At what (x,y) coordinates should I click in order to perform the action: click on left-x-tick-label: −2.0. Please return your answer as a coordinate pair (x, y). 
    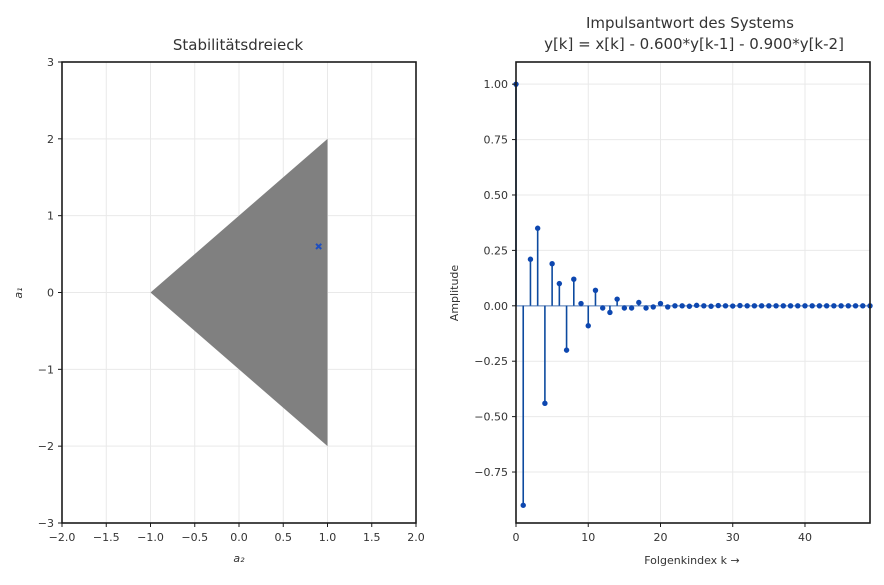
    Looking at the image, I should click on (62, 537).